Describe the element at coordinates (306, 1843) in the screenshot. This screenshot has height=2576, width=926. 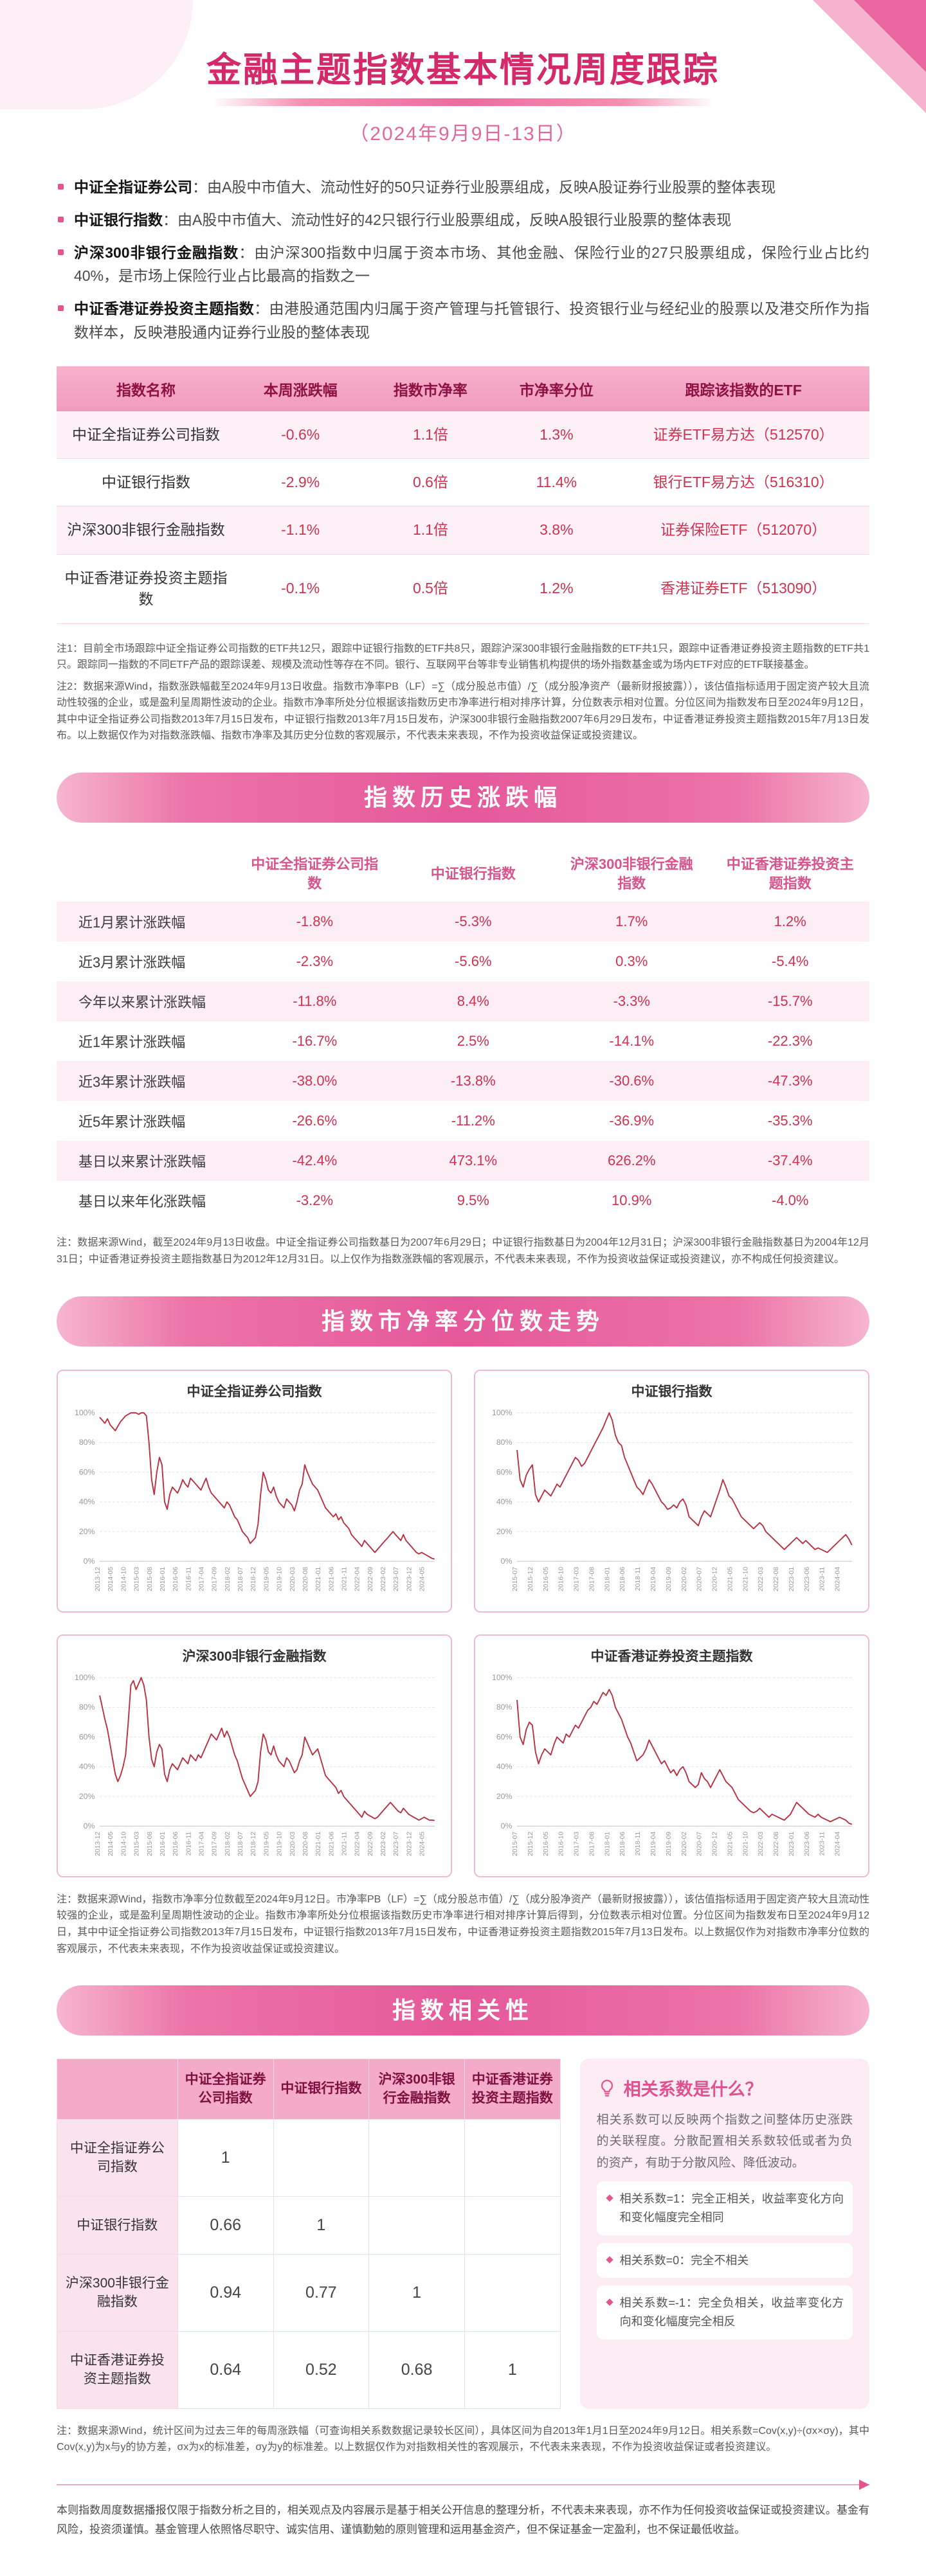
I see `svg-text: 2020-08` at that location.